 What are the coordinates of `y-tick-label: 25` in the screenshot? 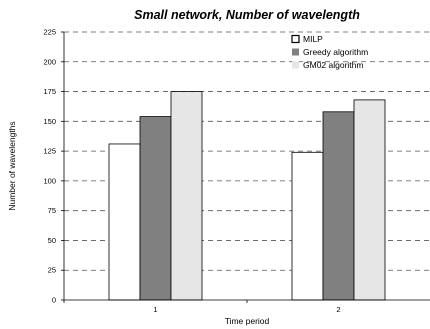 It's located at (52, 270).